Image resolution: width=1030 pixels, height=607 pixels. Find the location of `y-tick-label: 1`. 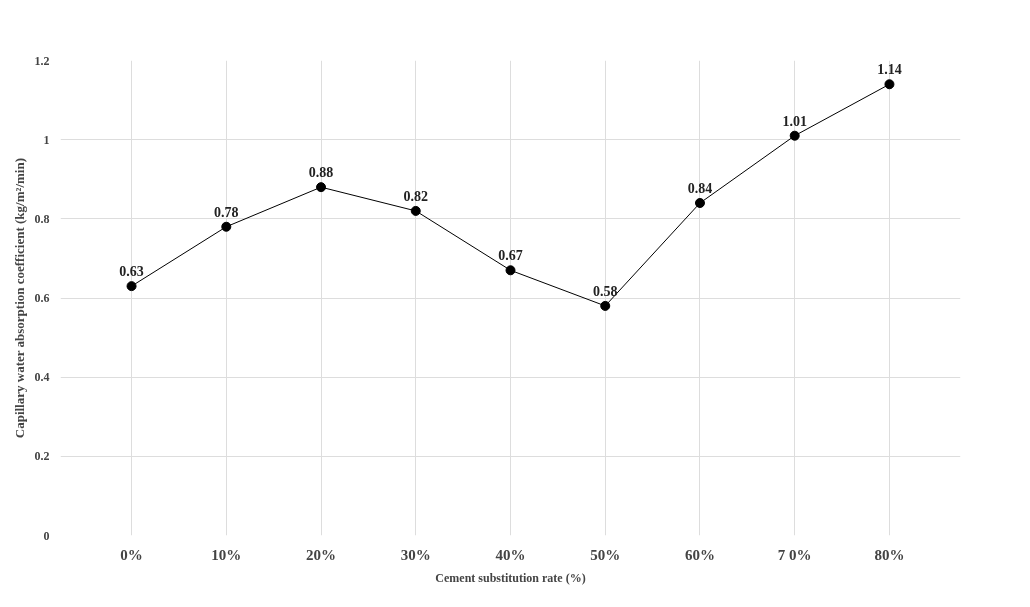

y-tick-label: 1 is located at coordinates (46, 139).